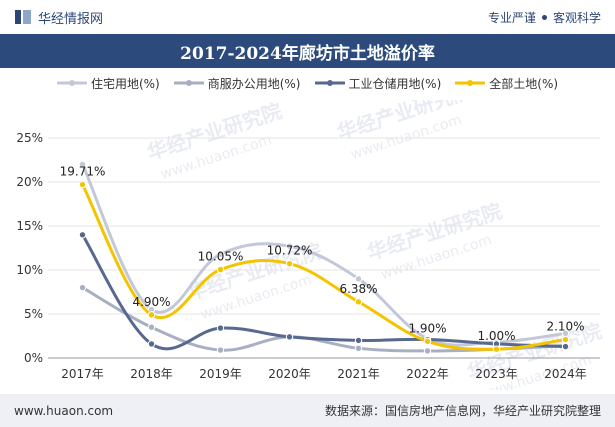  What do you see at coordinates (33, 314) in the screenshot?
I see `y-tick-label: 5%` at bounding box center [33, 314].